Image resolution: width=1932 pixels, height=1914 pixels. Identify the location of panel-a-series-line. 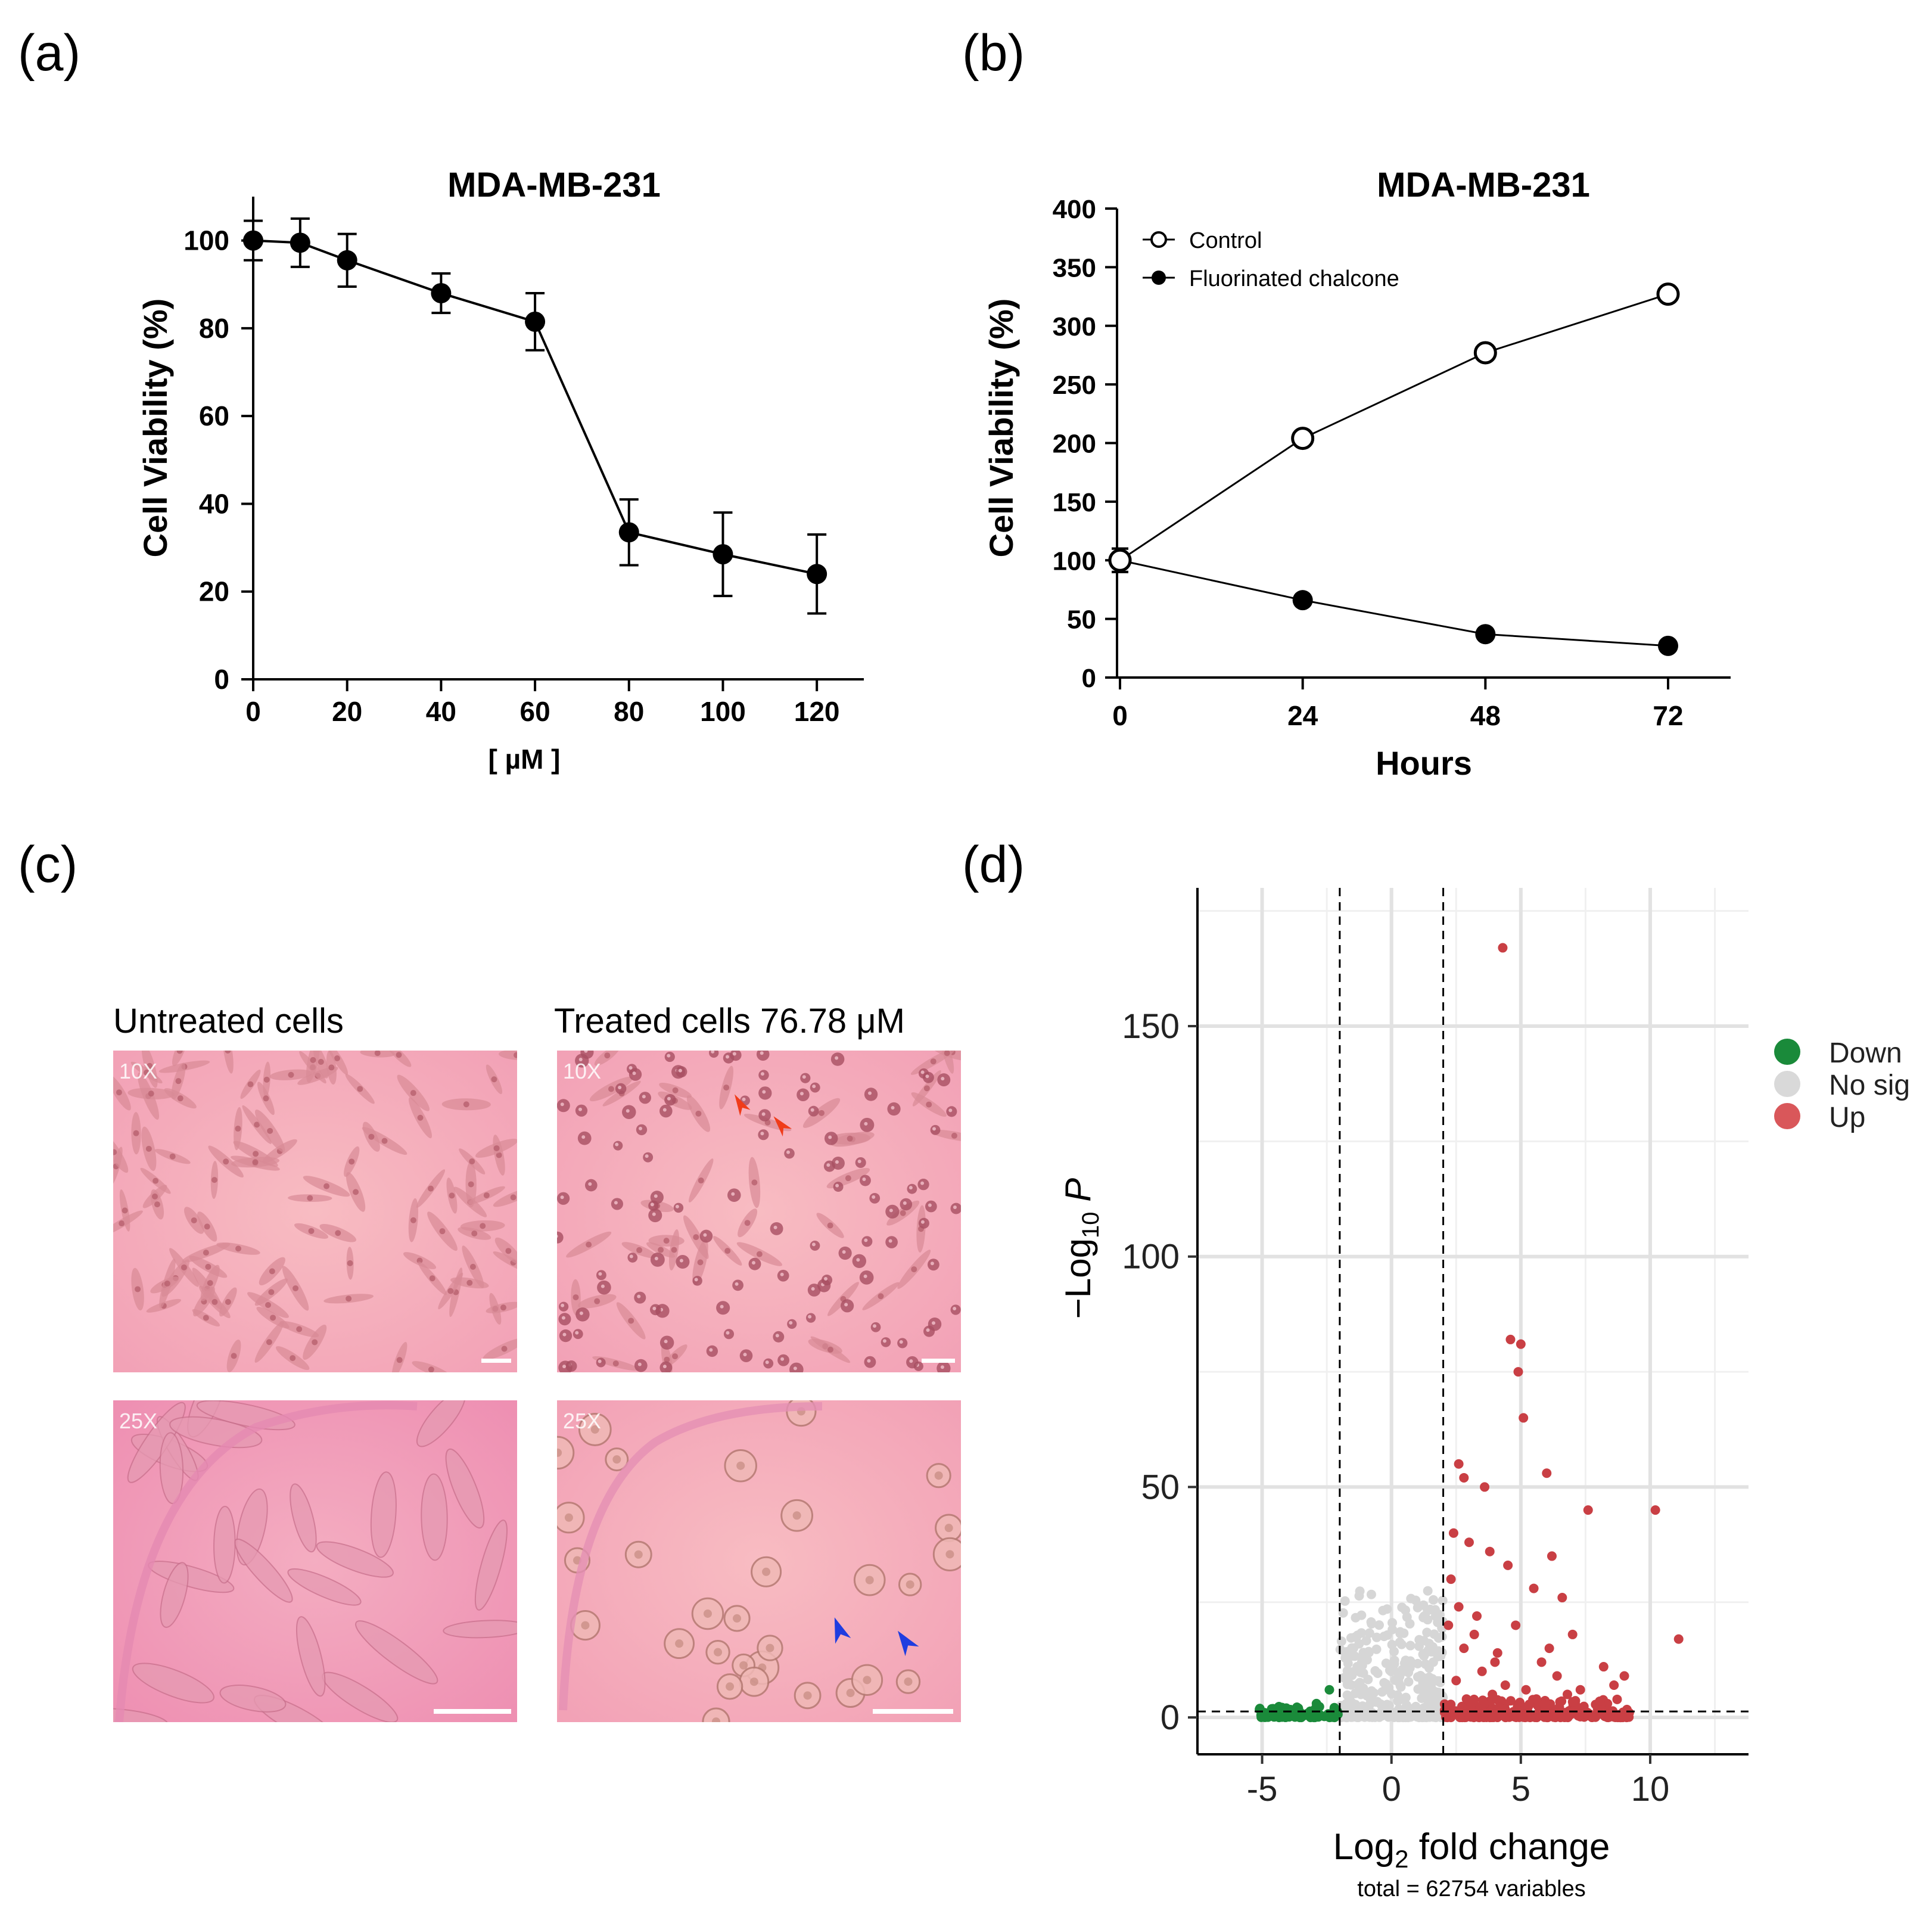
(535, 407).